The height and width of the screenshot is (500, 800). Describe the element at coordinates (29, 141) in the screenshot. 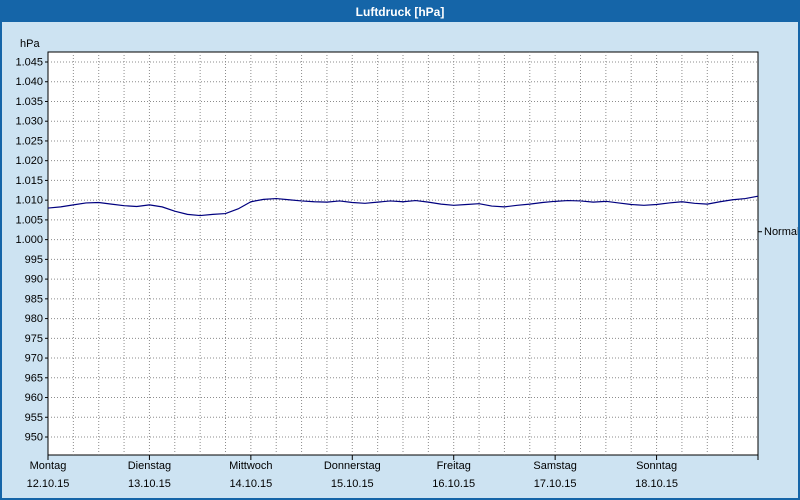

I see `y-tick-label: 1.025` at that location.